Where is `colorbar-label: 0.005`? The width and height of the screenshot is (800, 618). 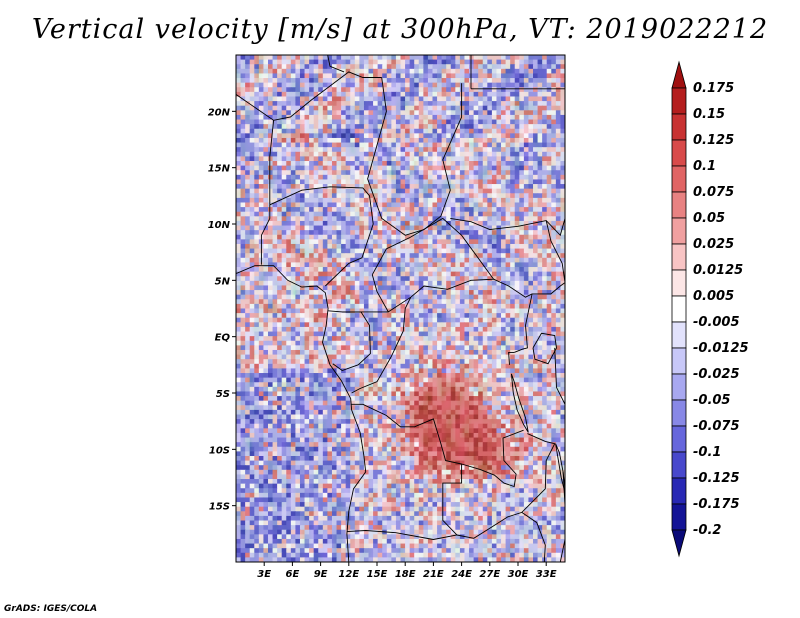 colorbar-label: 0.005 is located at coordinates (713, 296).